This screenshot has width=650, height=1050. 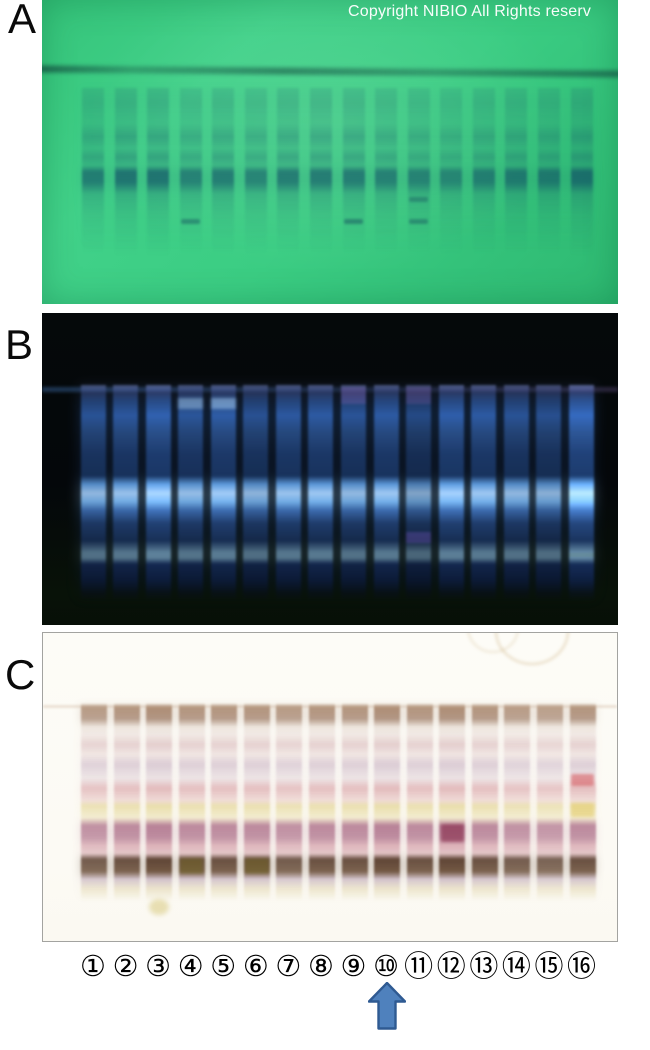 What do you see at coordinates (320, 966) in the screenshot?
I see `lane-number-8: ⑧` at bounding box center [320, 966].